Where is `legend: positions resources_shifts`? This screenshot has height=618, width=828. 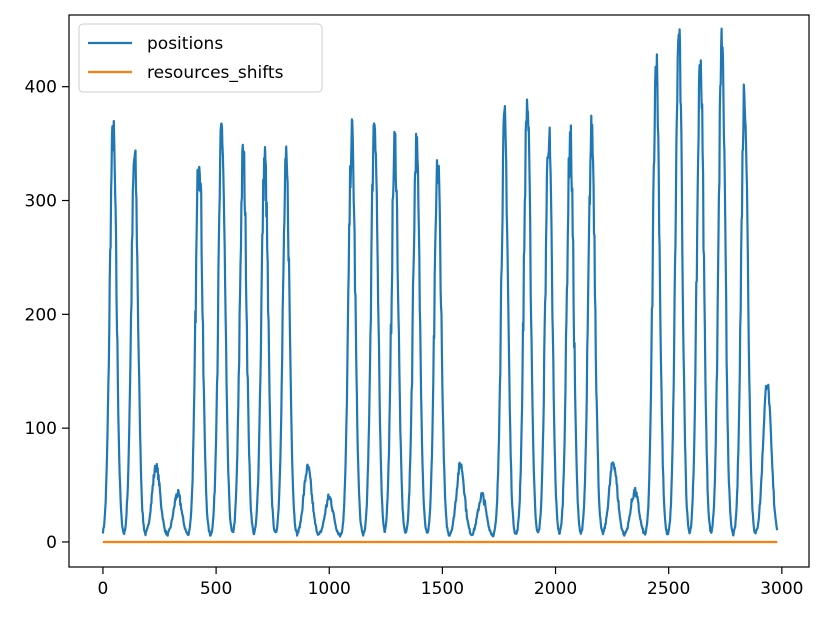 legend: positions resources_shifts is located at coordinates (200, 58).